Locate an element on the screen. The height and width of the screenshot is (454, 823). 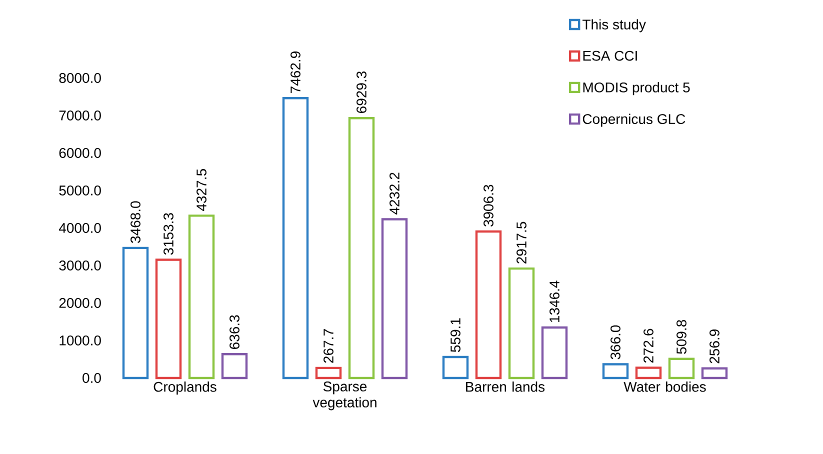
y-tick-label: 0.0 is located at coordinates (91, 378).